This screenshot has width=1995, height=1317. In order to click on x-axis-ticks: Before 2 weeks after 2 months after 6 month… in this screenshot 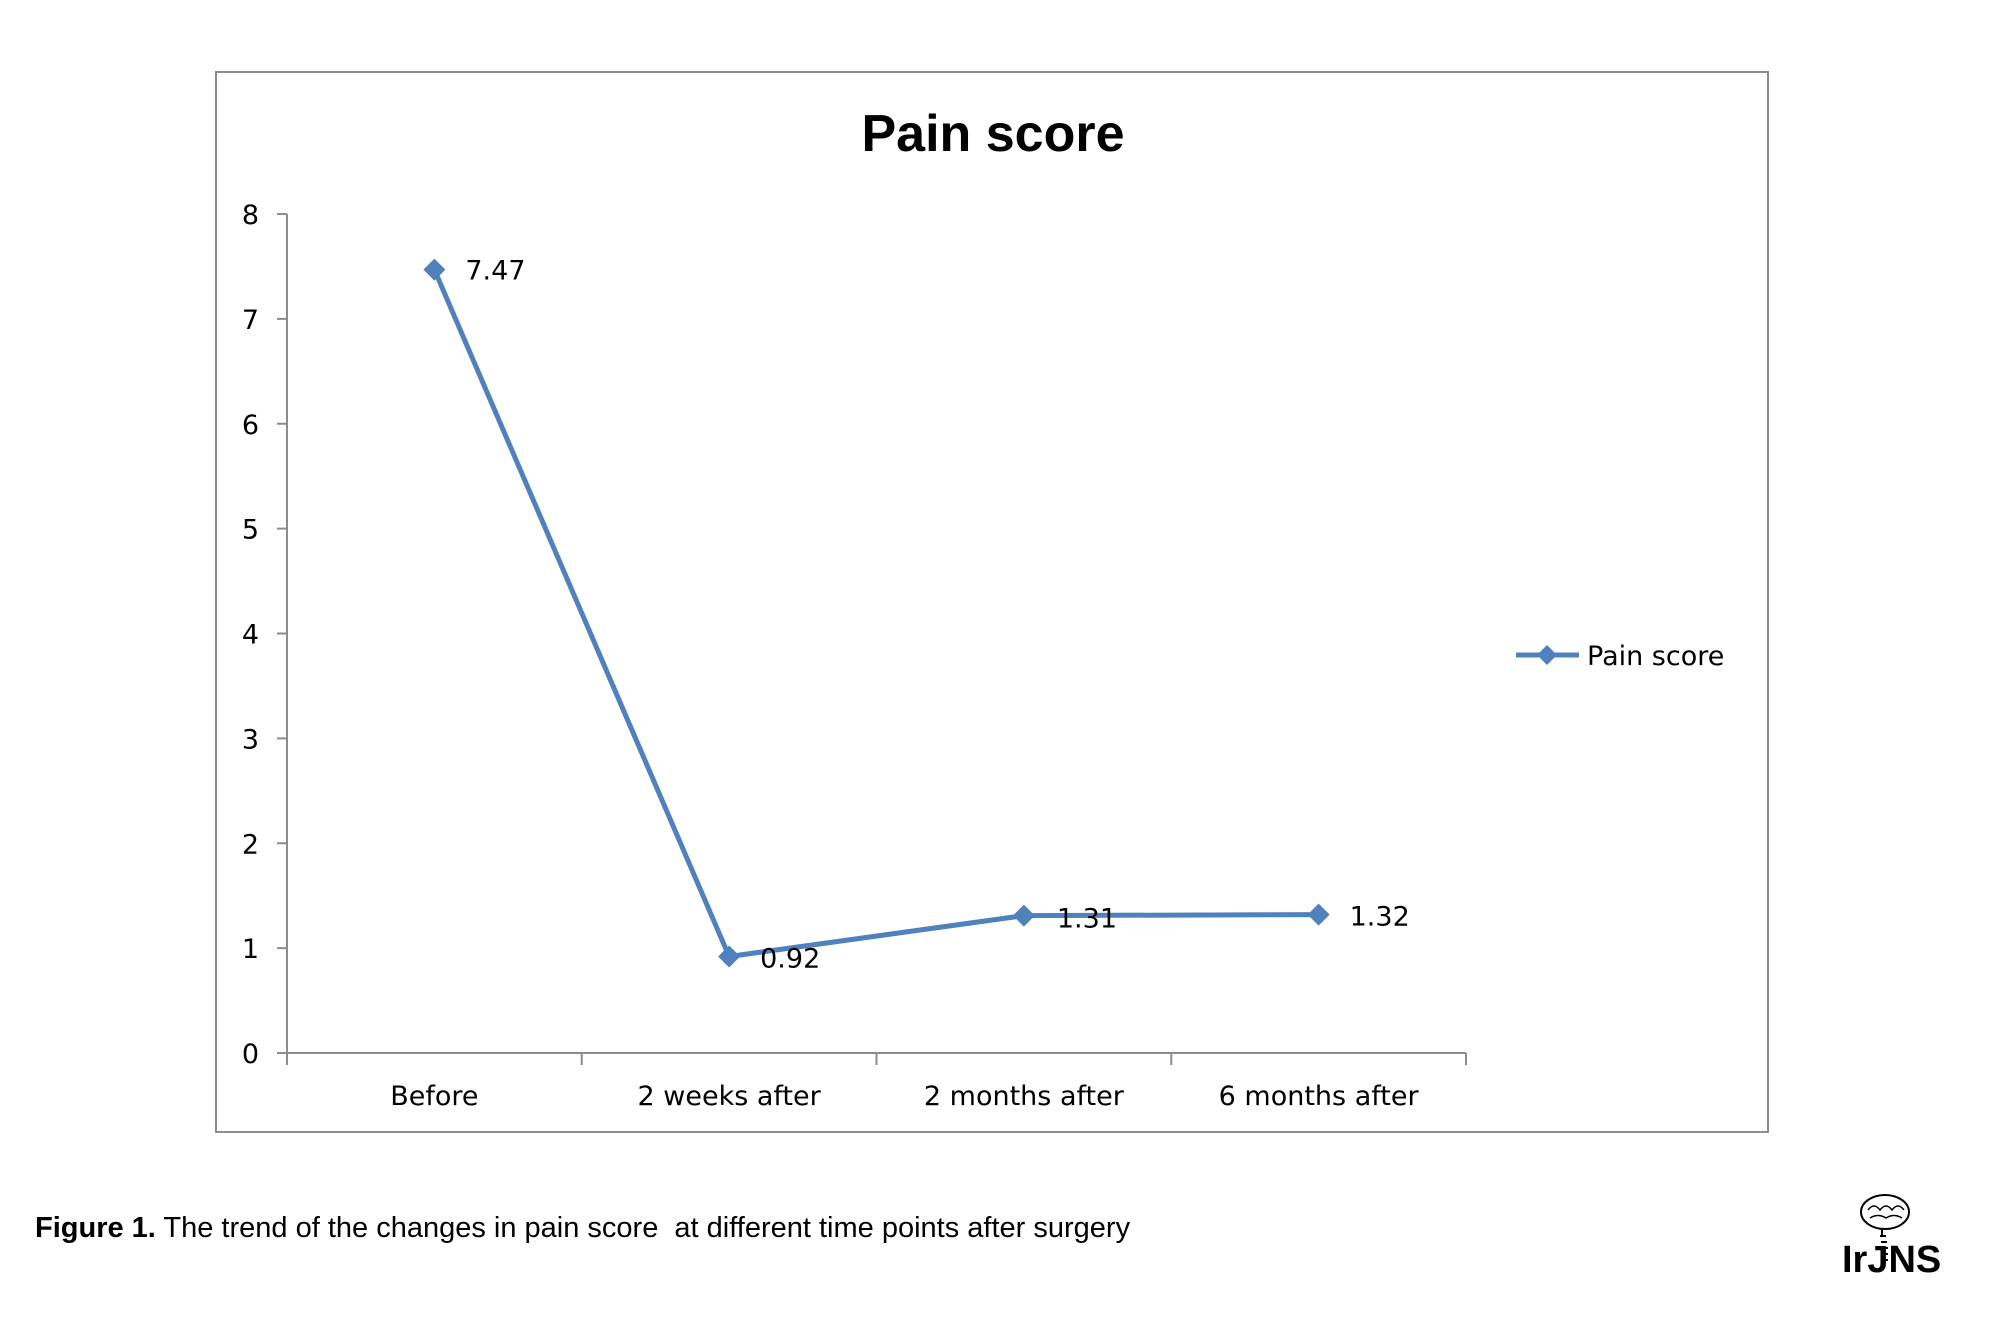, I will do `click(876, 1082)`.